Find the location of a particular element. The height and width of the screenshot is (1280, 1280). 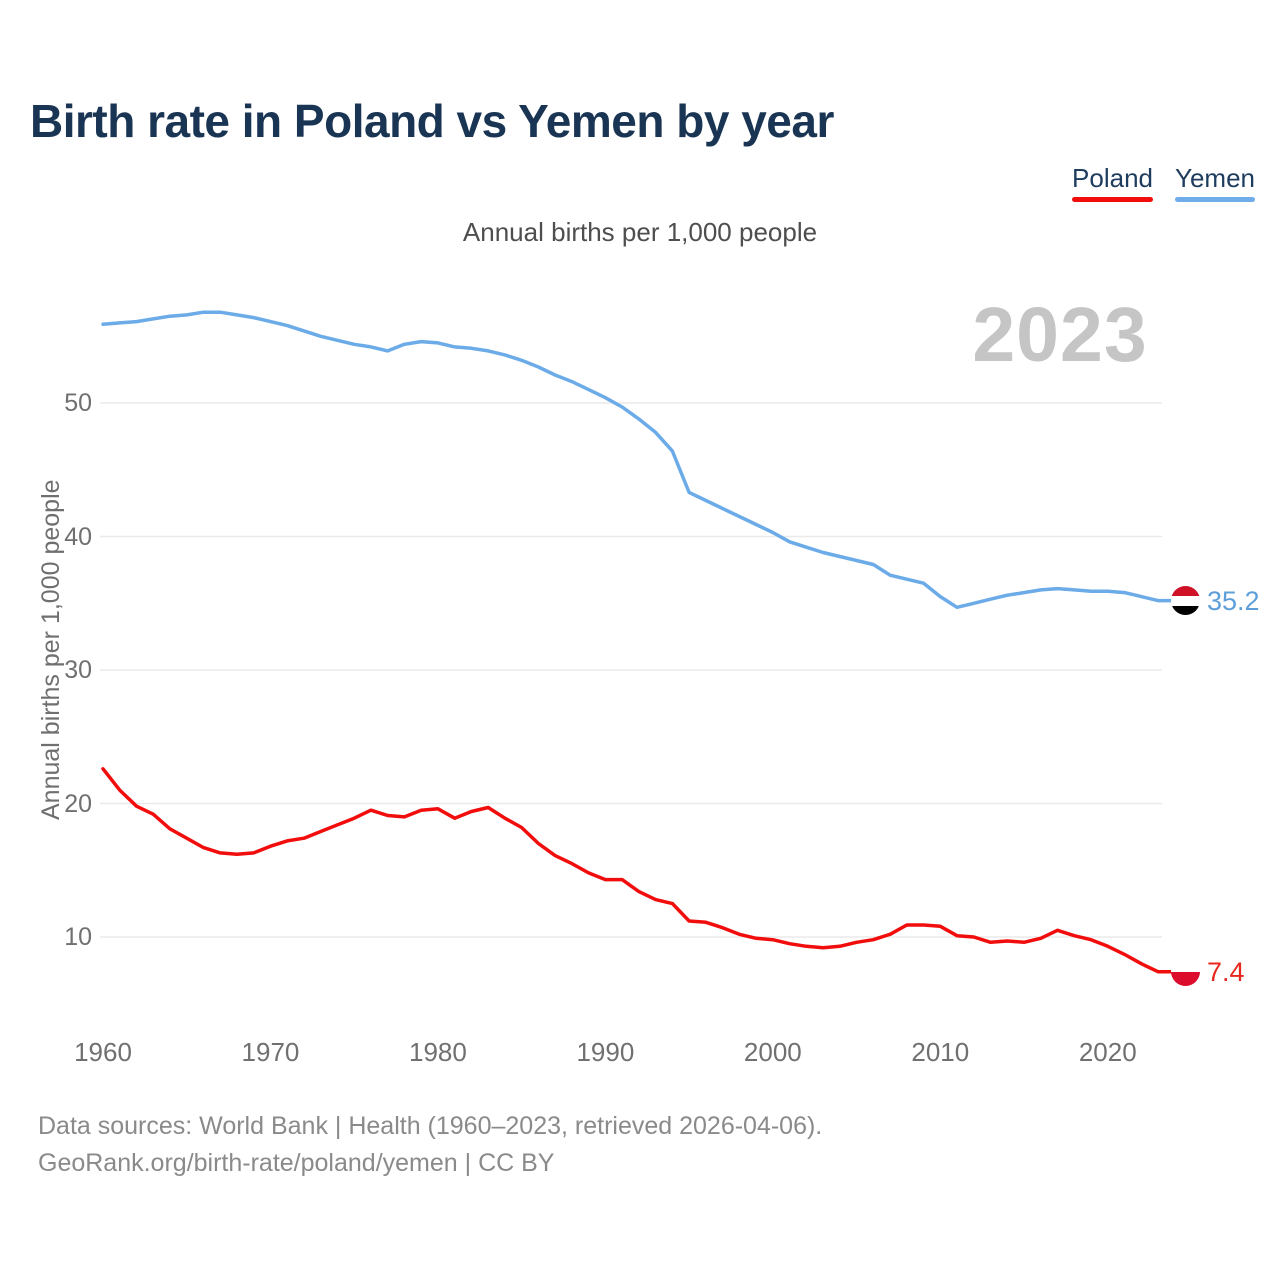

legend-item-poland: Poland is located at coordinates (1112, 182).